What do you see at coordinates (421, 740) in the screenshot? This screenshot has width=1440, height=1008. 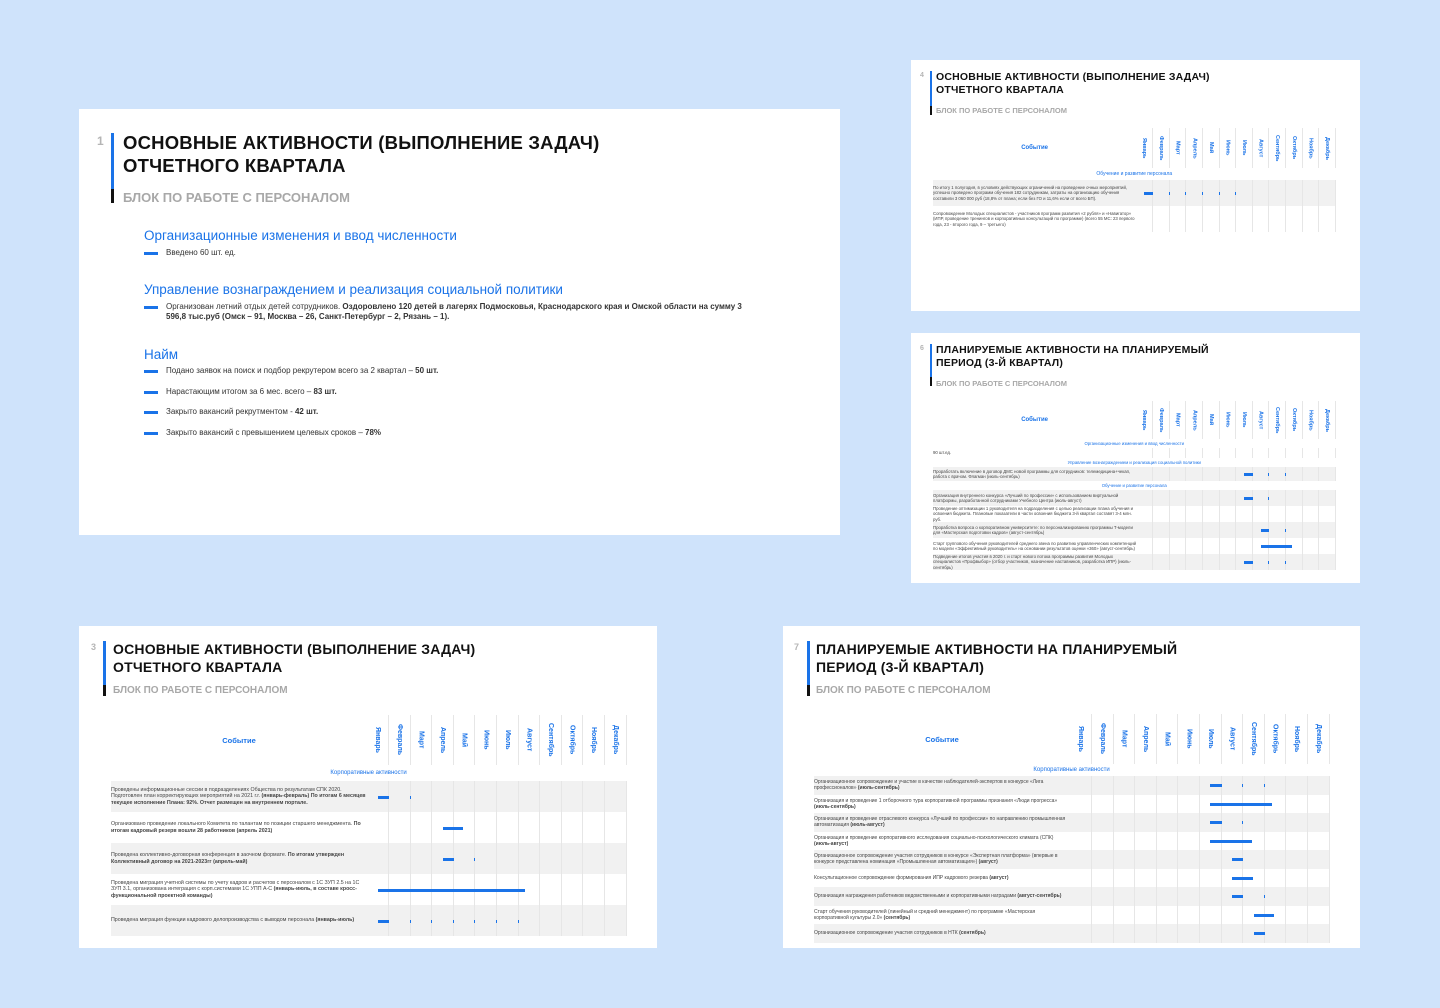 I see `month-label: Март` at bounding box center [421, 740].